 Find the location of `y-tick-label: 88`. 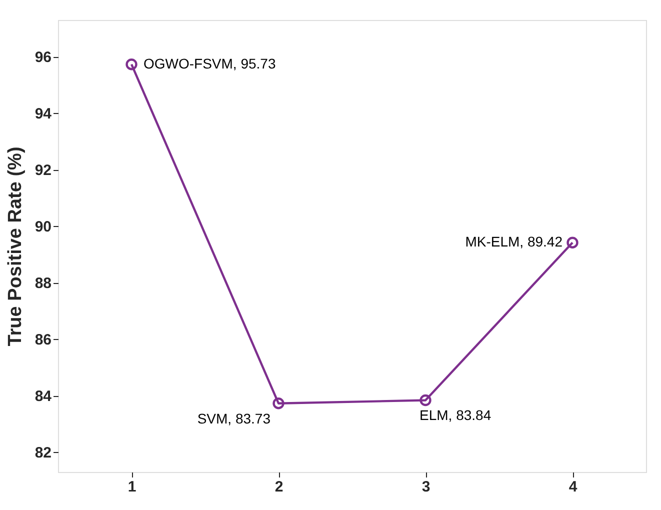

y-tick-label: 88 is located at coordinates (43, 283).